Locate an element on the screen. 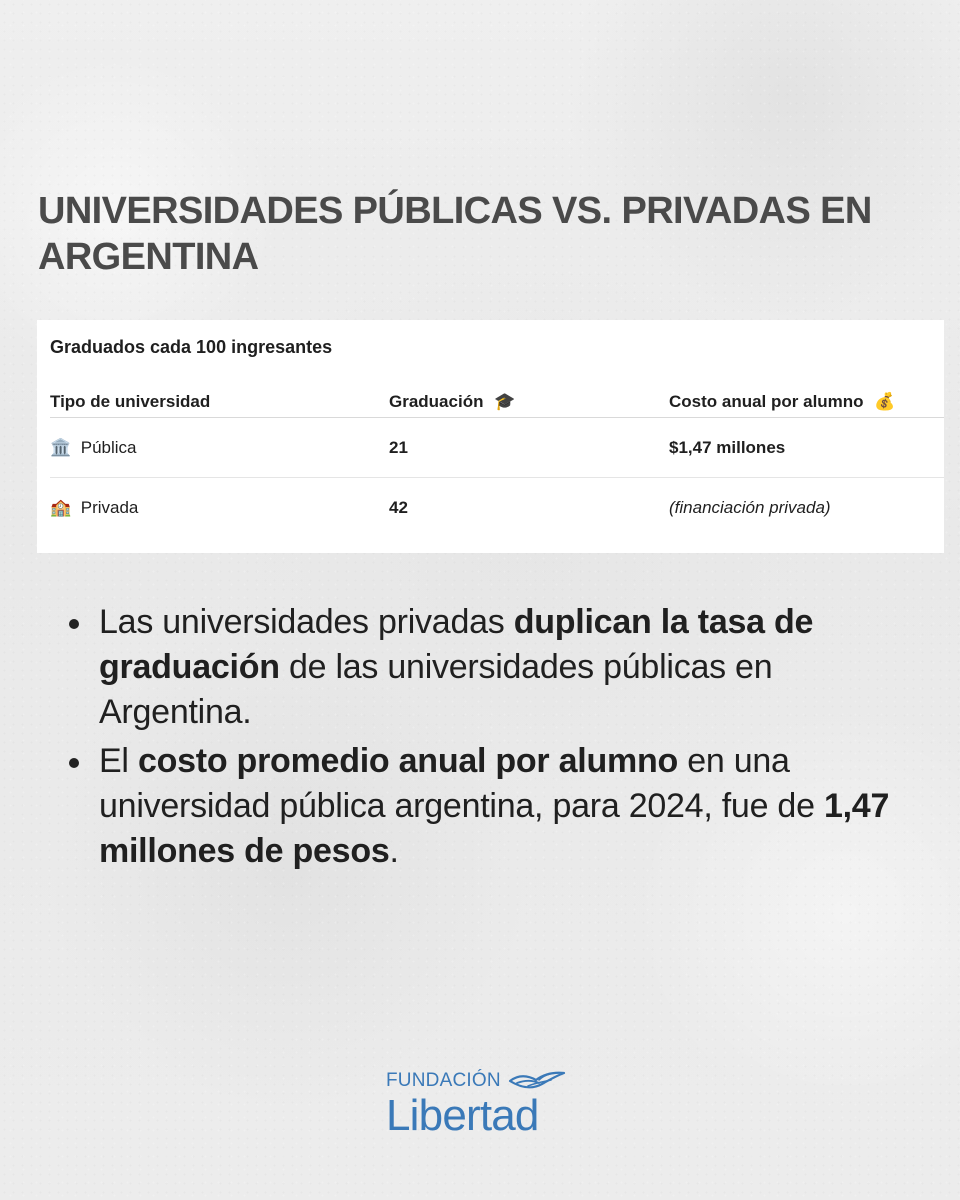 The image size is (960, 1200). header-graduacion: Graduación 🎓 is located at coordinates (529, 402).